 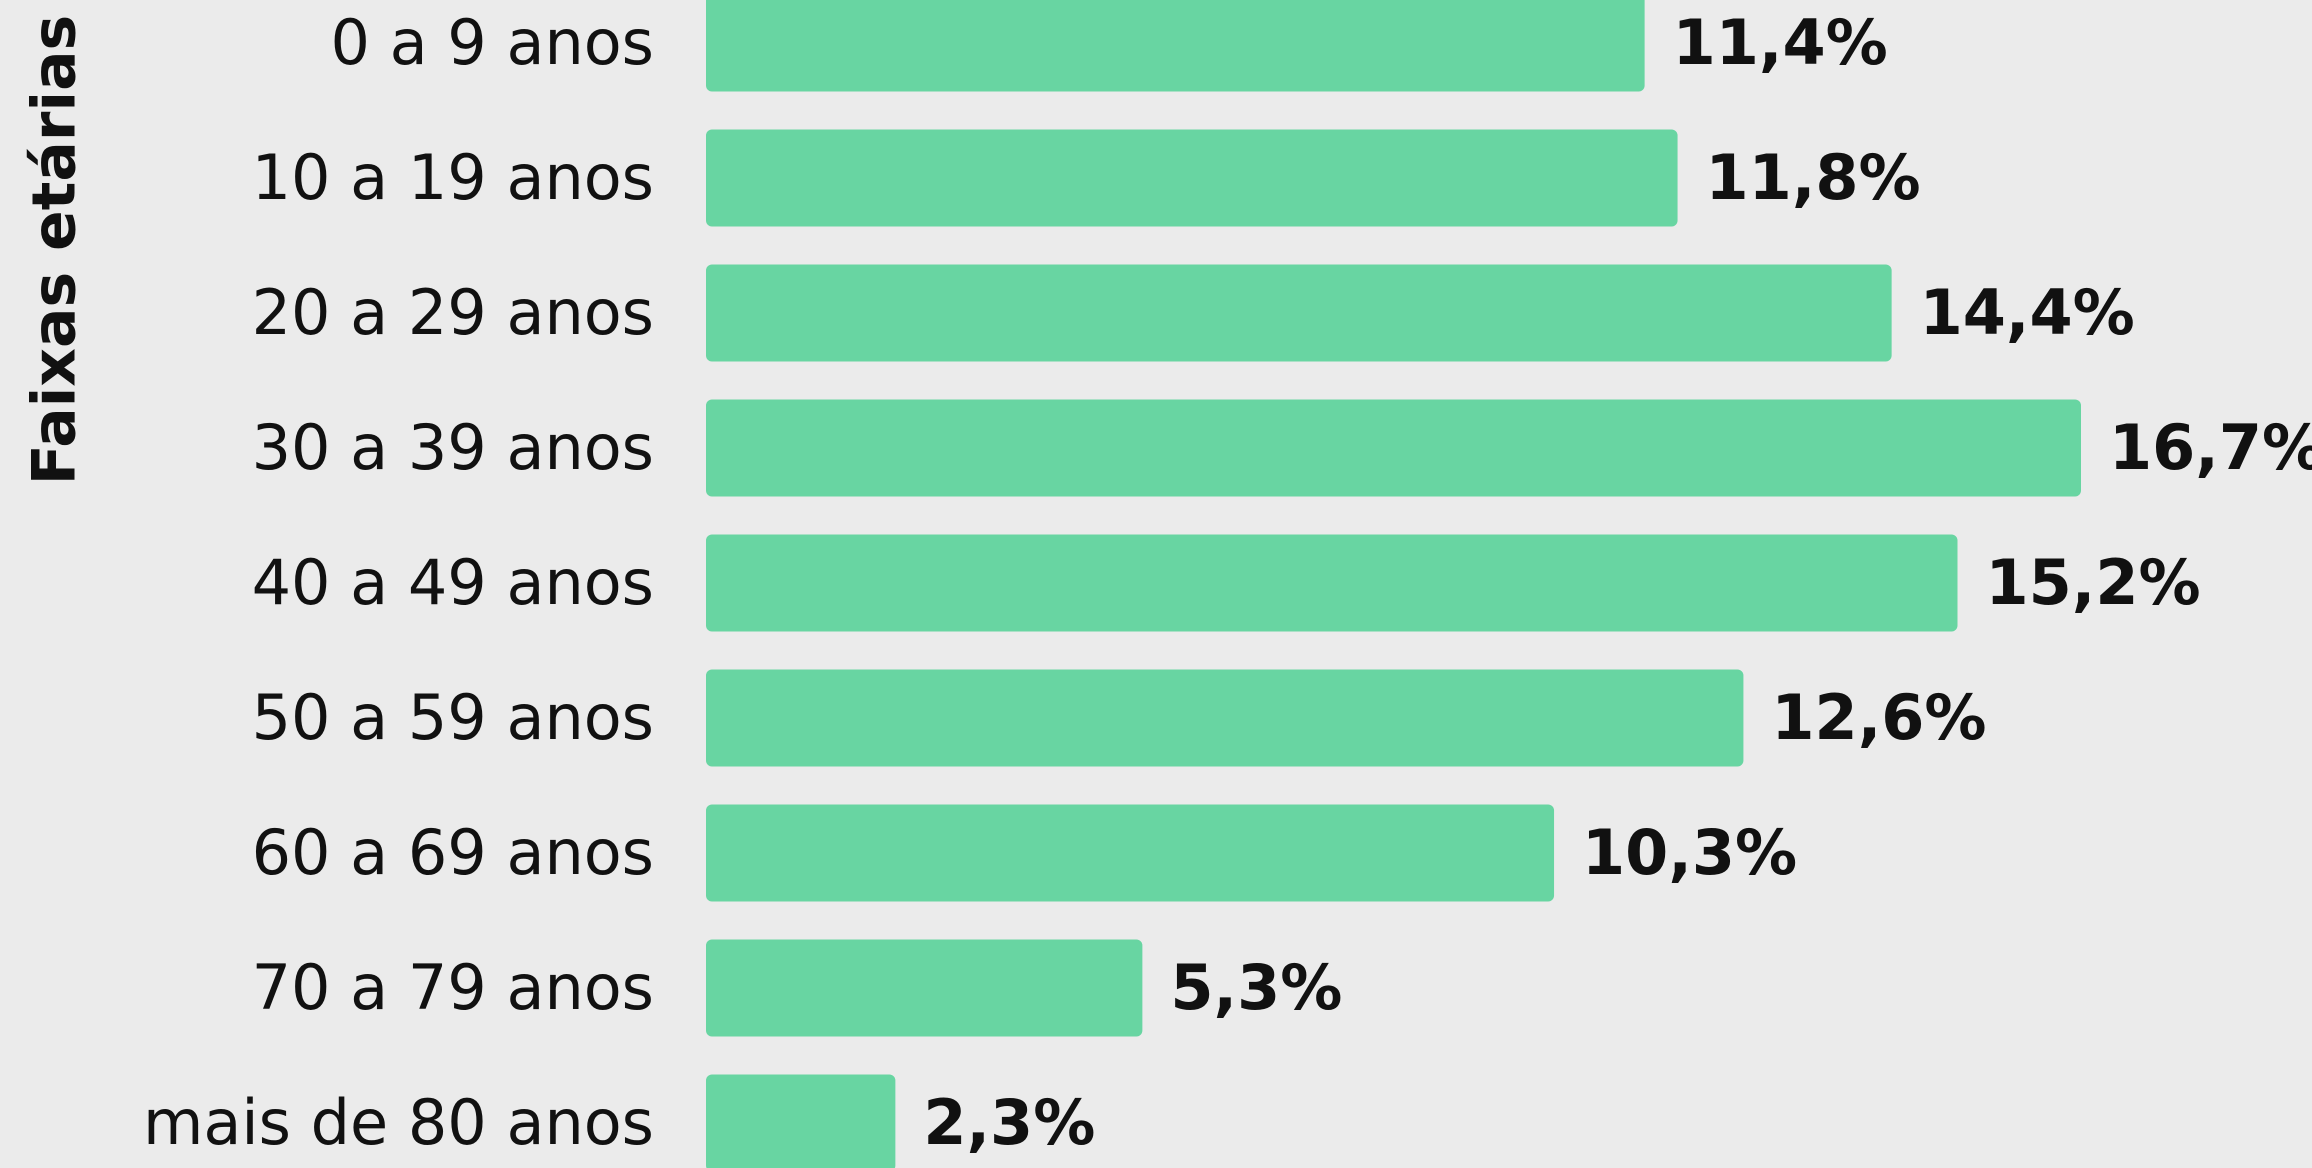 What do you see at coordinates (453, 582) in the screenshot?
I see `category-label: 40 a 49 anos` at bounding box center [453, 582].